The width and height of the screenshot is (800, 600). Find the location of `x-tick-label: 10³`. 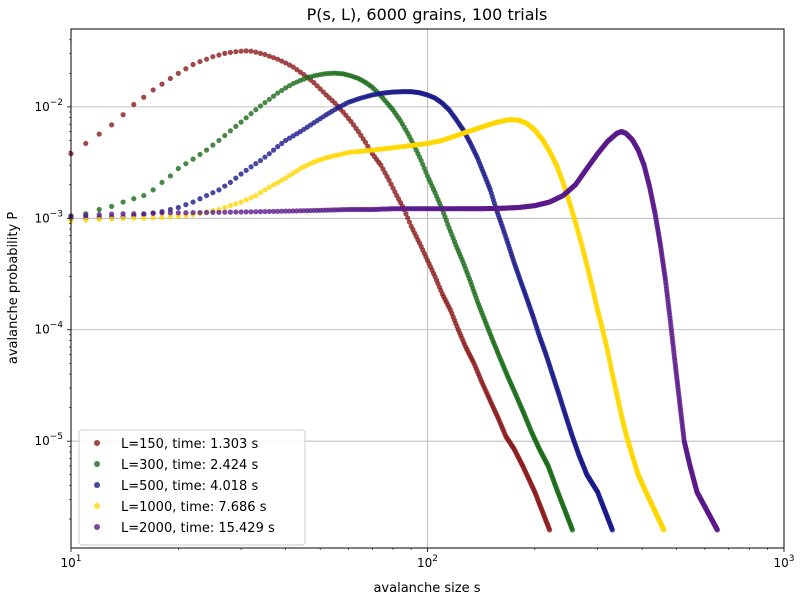

x-tick-label: 10³ is located at coordinates (783, 562).